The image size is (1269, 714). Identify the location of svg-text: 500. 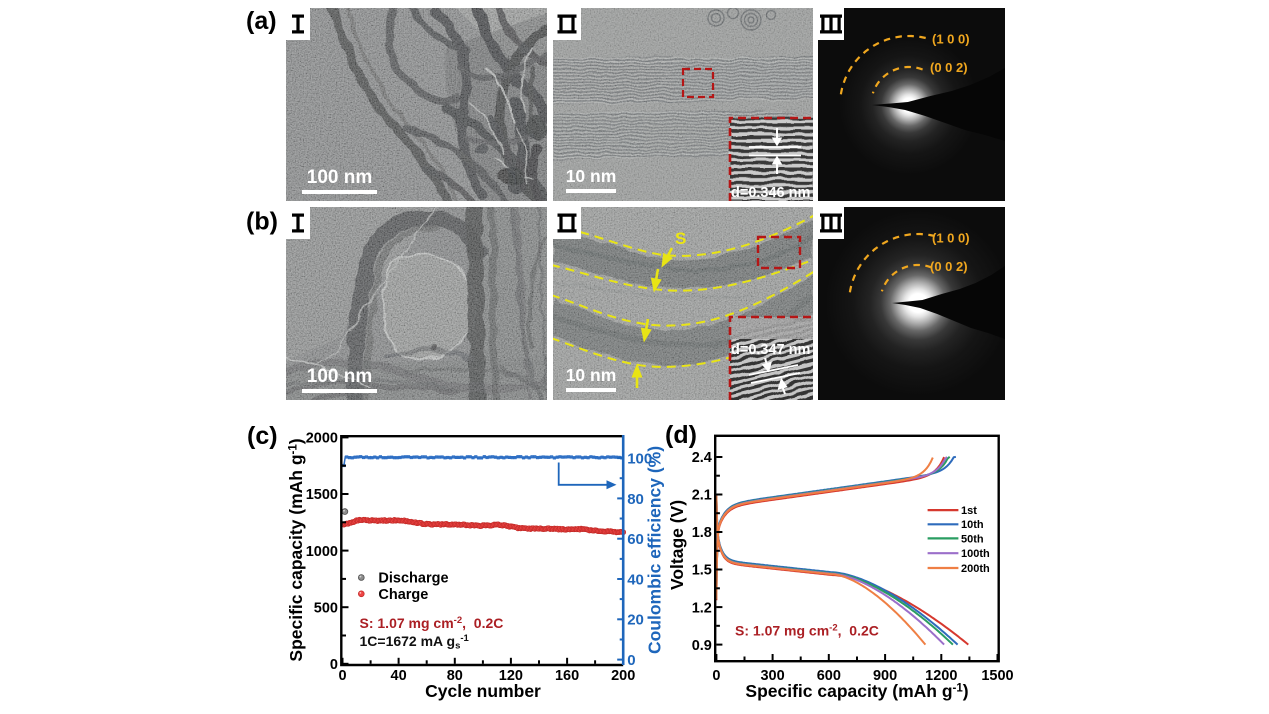
(326, 608).